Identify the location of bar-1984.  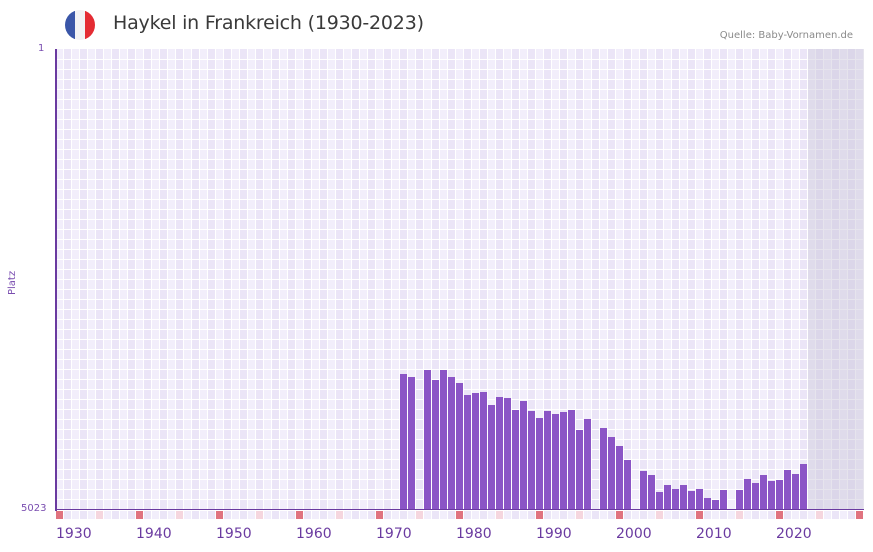
(491, 457).